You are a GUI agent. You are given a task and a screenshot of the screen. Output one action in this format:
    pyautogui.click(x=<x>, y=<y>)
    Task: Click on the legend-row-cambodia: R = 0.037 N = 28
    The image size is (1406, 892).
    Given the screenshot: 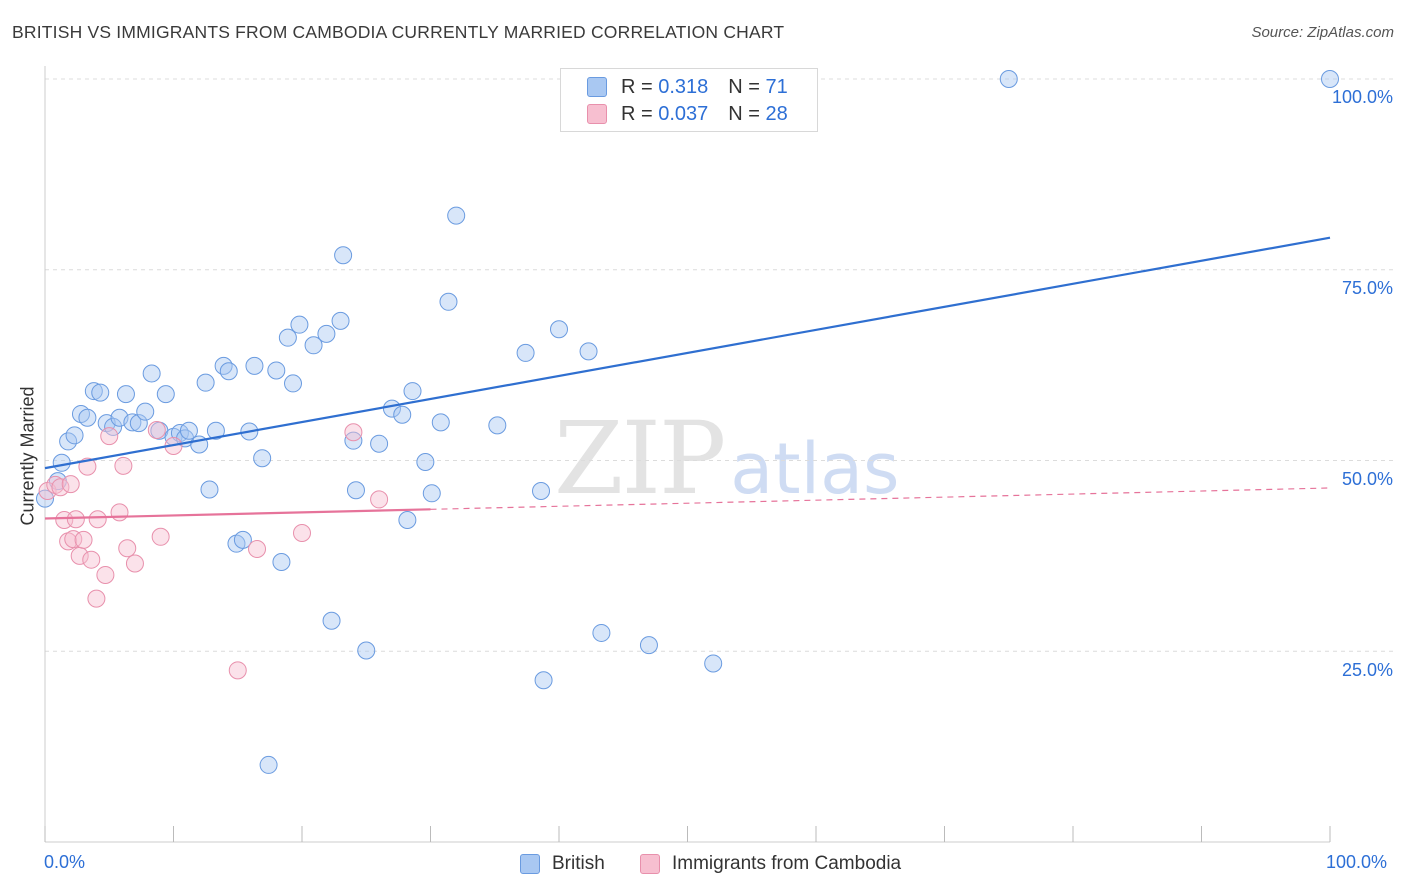 What is the action you would take?
    pyautogui.click(x=687, y=114)
    